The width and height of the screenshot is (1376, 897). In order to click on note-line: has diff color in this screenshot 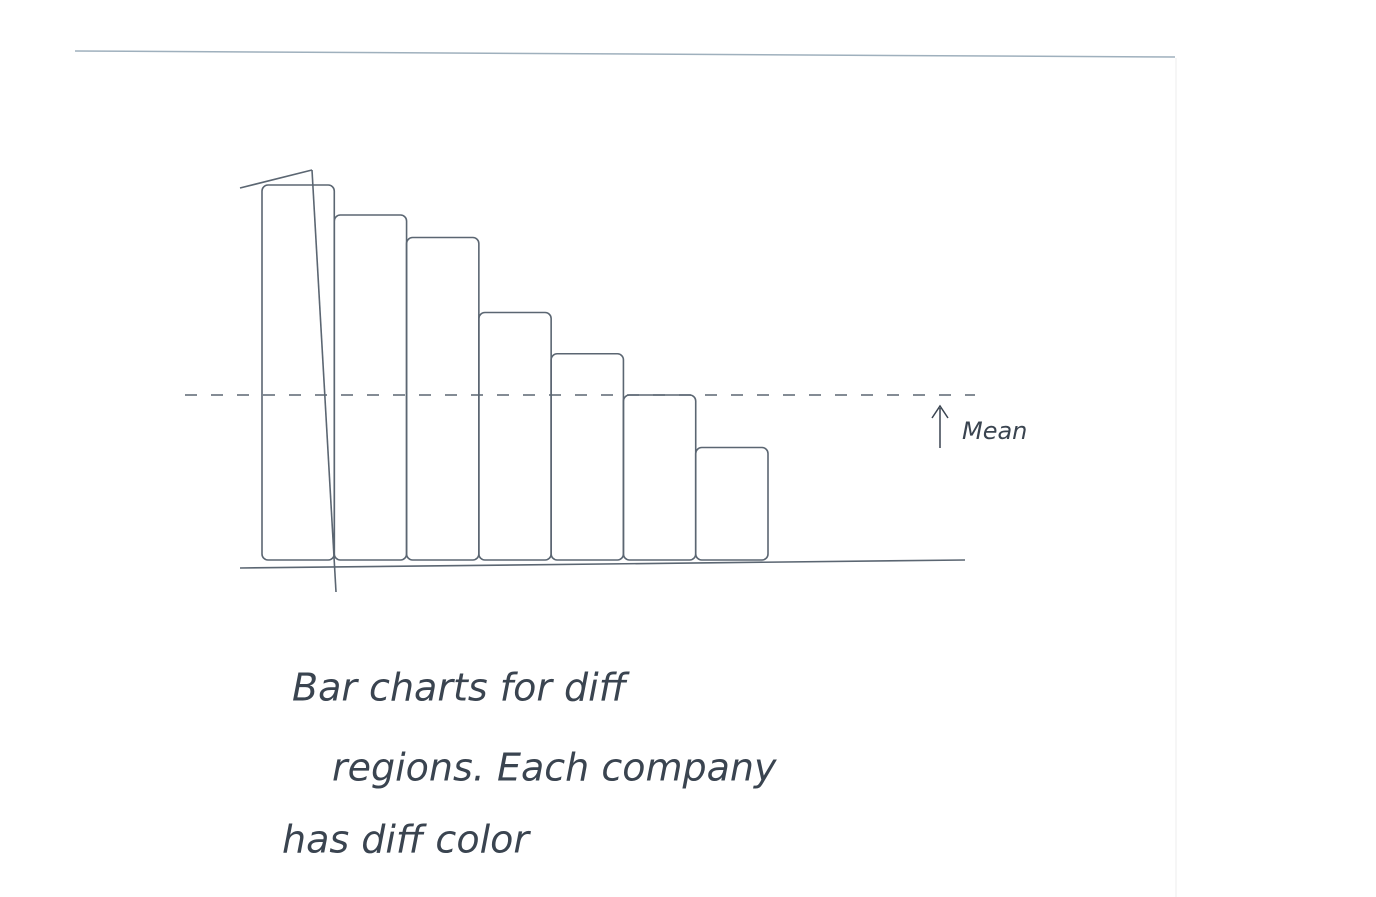, I will do `click(406, 840)`.